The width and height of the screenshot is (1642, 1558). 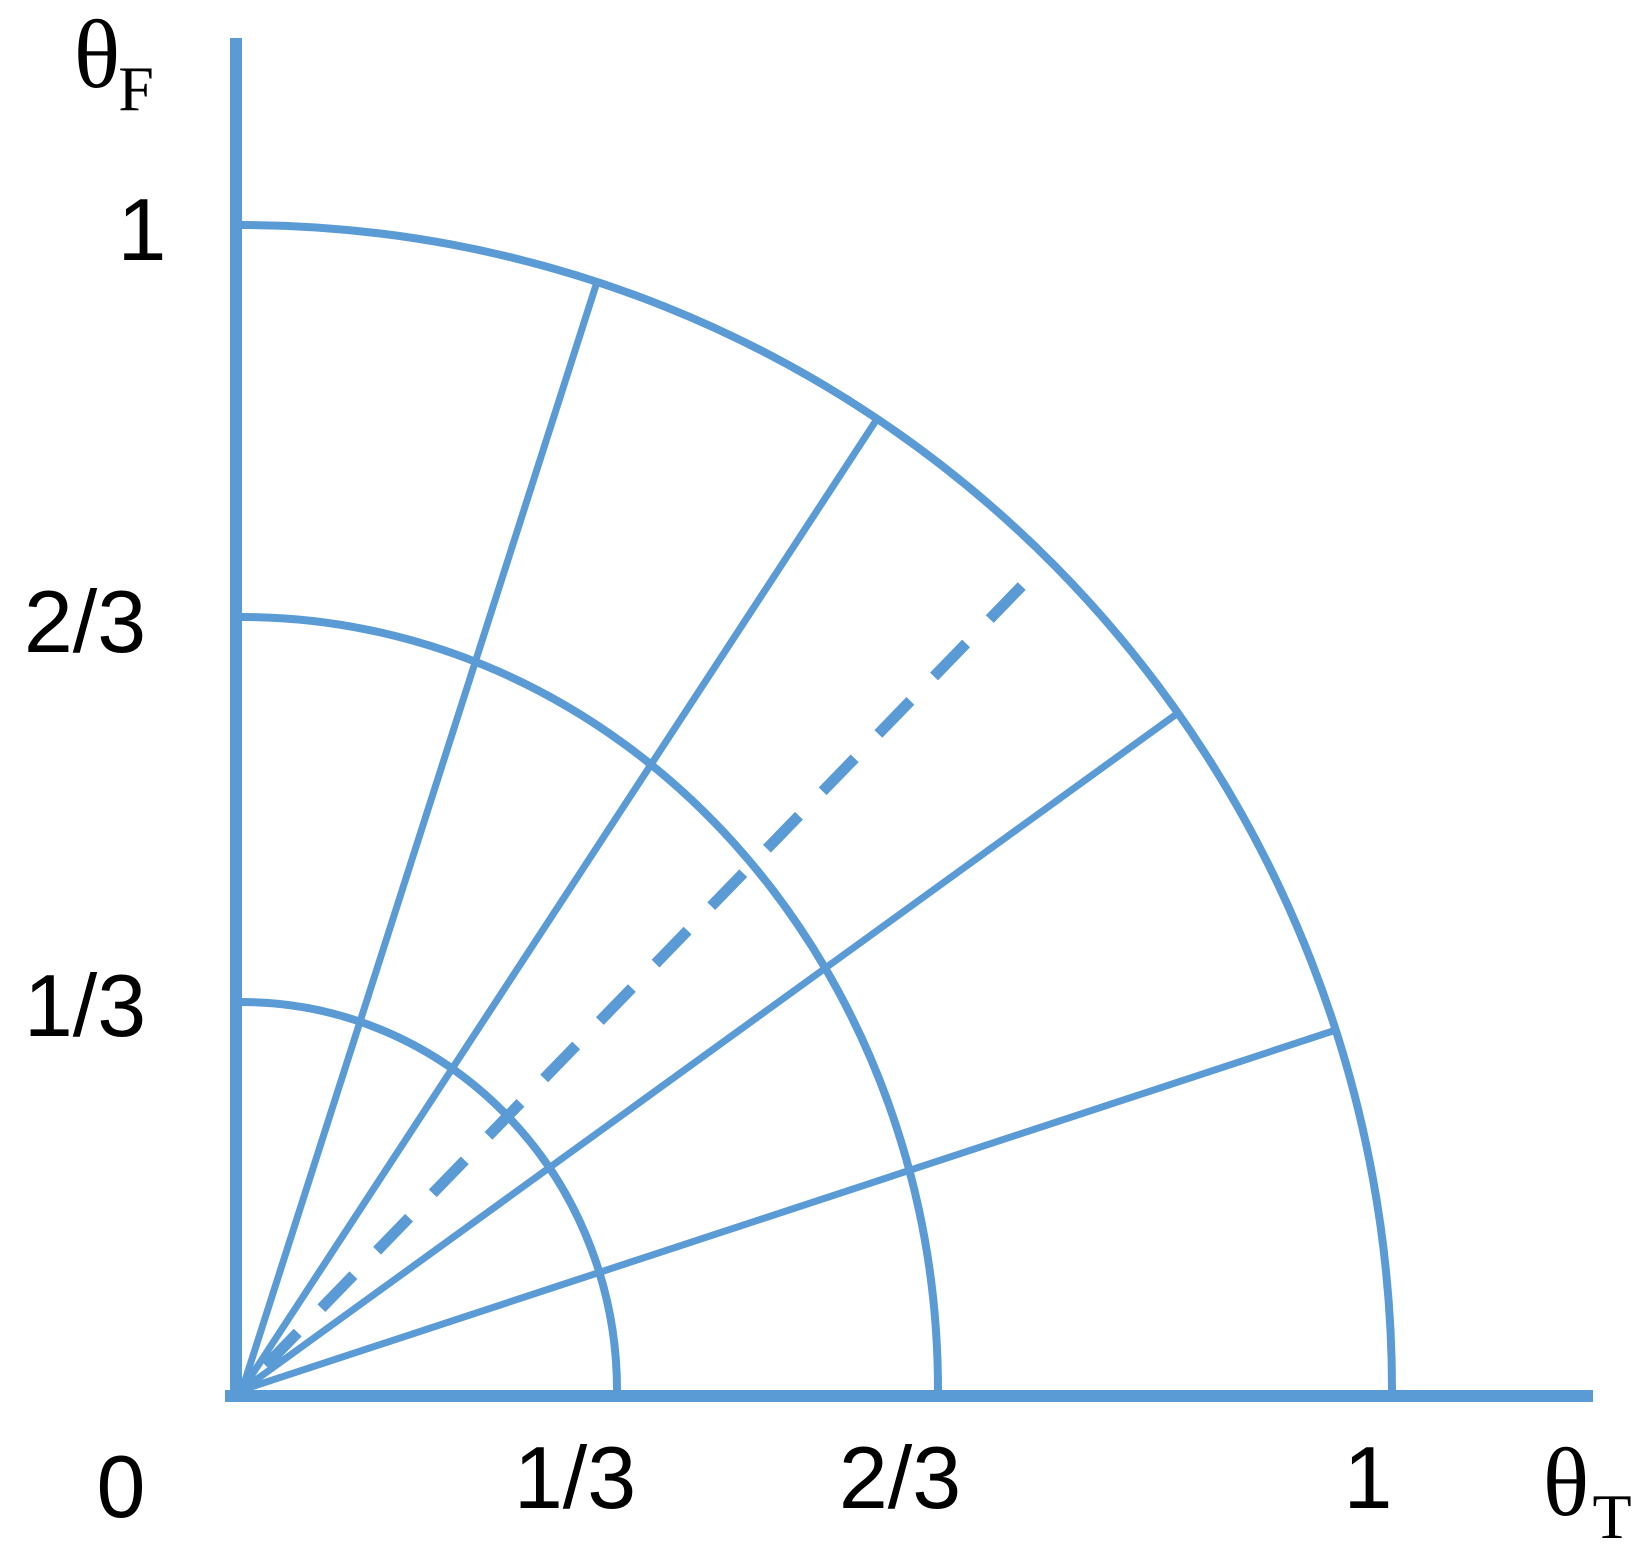 I want to click on y-tick-label-1: 1, so click(x=142, y=229).